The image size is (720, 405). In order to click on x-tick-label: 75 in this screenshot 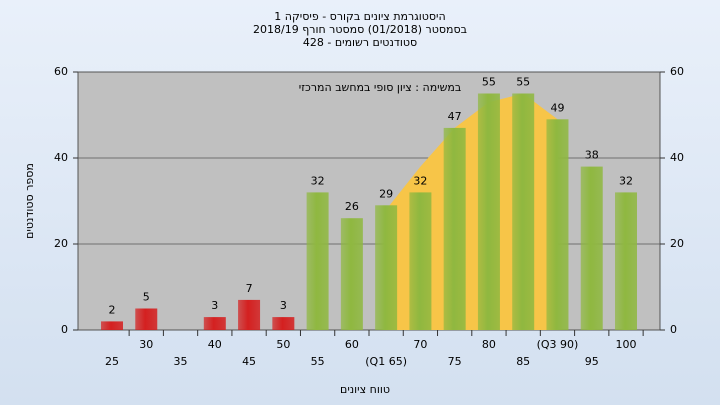, I will do `click(455, 361)`.